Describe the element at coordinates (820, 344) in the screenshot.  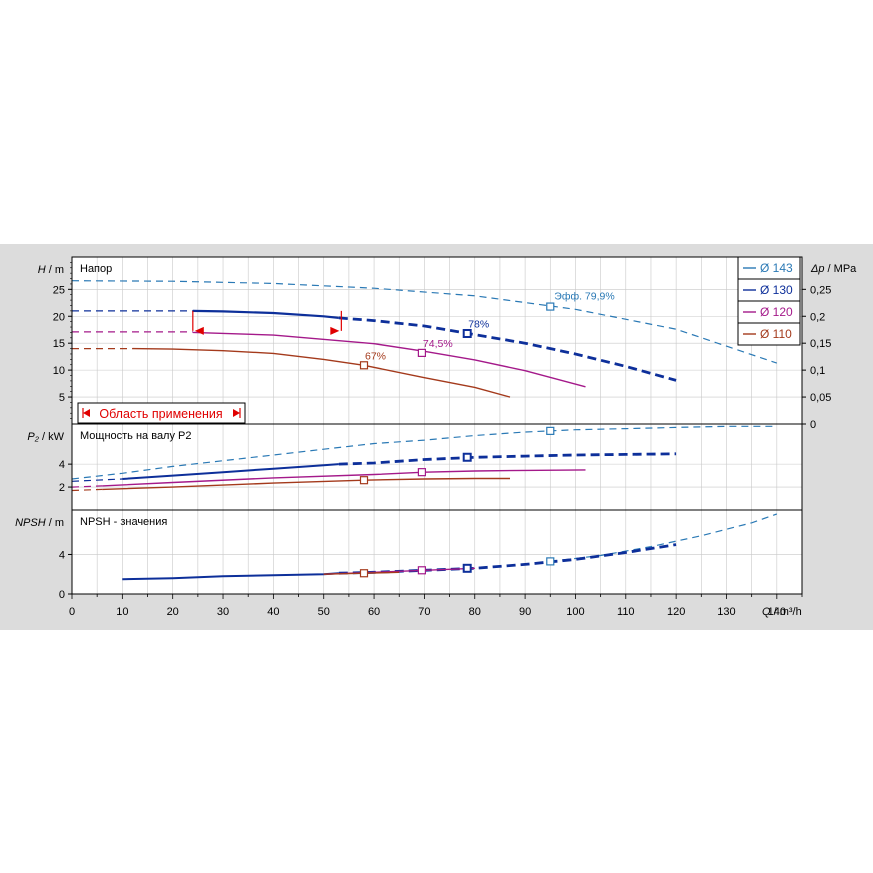
I see `right-tick-label: 0,15` at that location.